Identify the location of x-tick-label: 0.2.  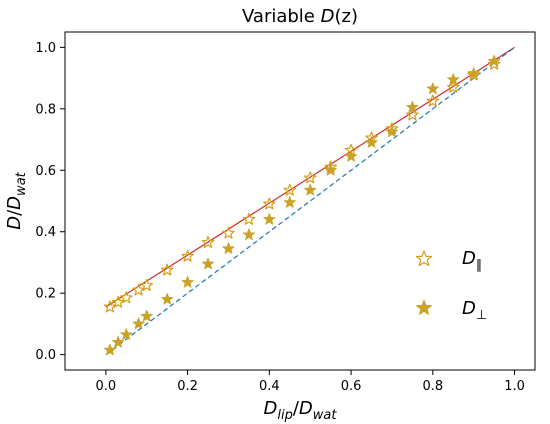
(187, 386).